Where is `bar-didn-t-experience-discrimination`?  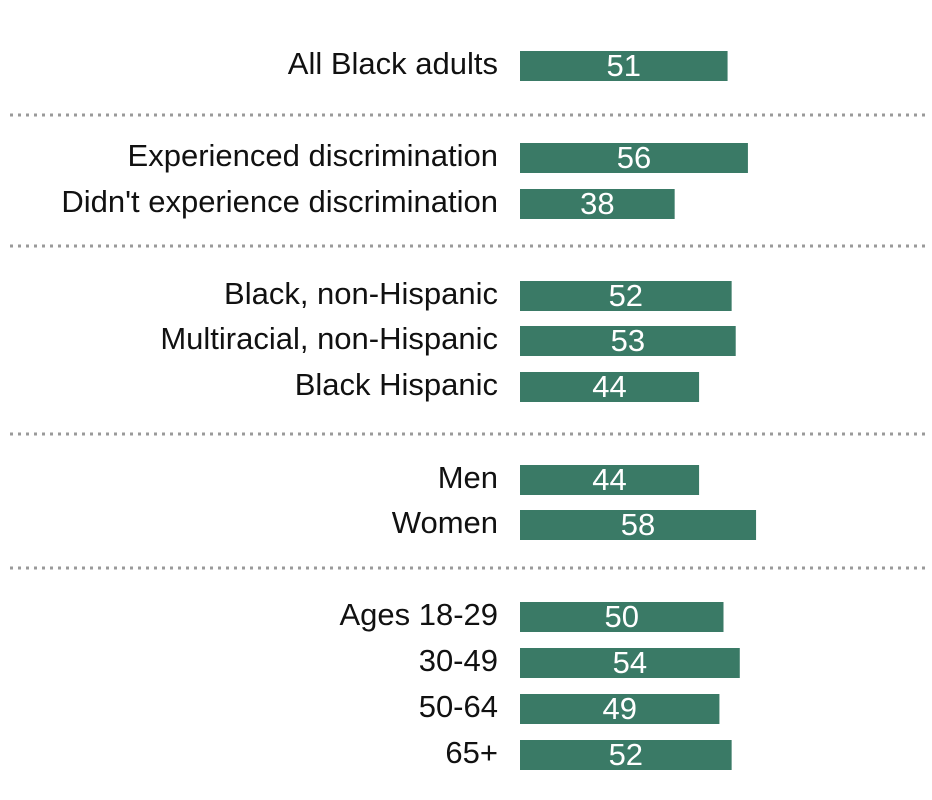
bar-didn-t-experience-discrimination is located at coordinates (597, 204).